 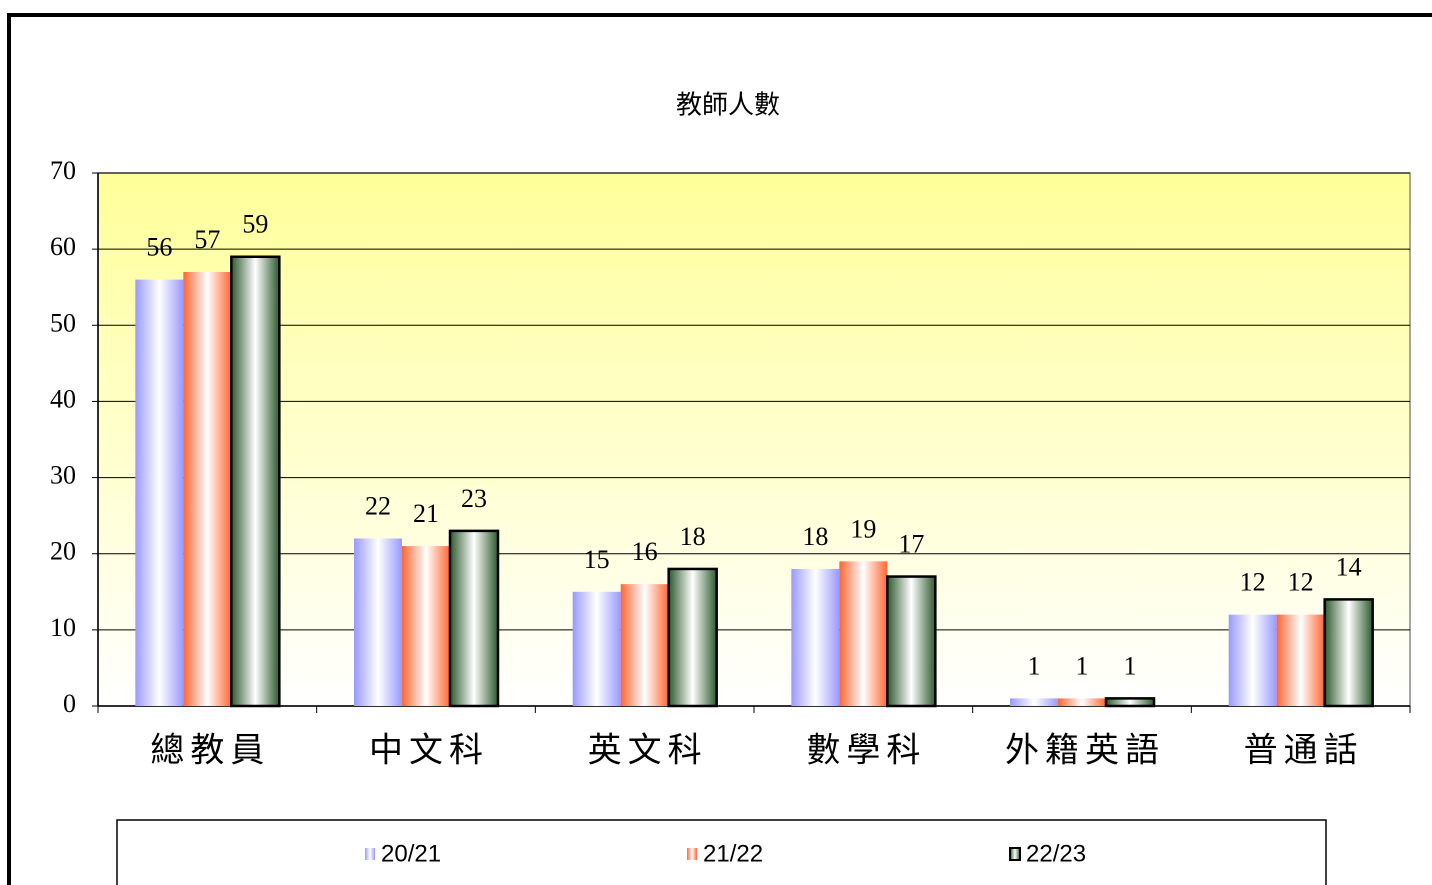 What do you see at coordinates (159, 247) in the screenshot?
I see `data-label: 56` at bounding box center [159, 247].